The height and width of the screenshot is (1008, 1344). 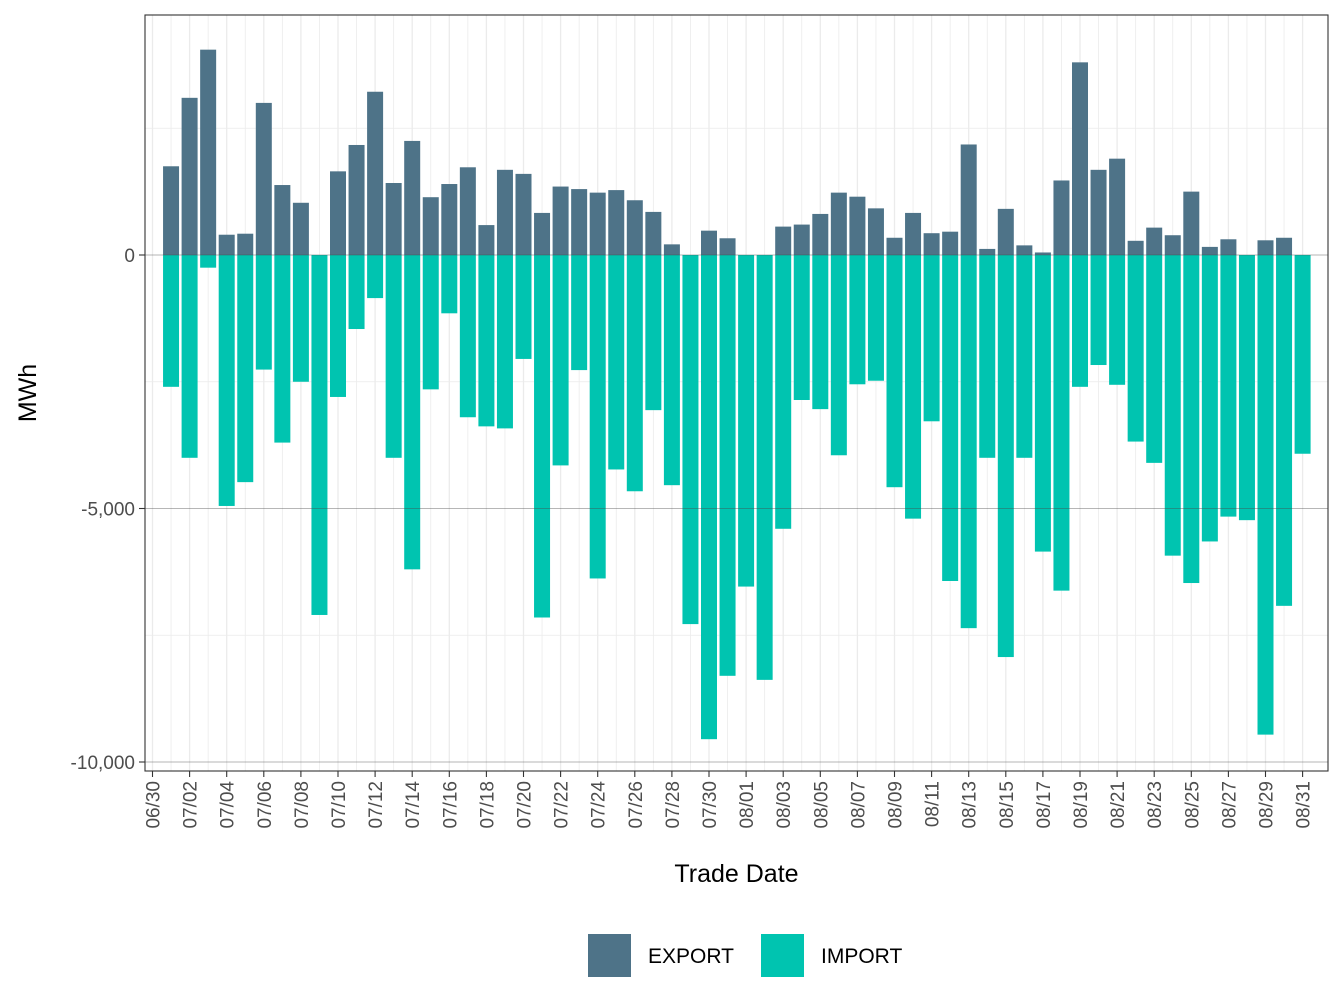 What do you see at coordinates (103, 763) in the screenshot?
I see `y-tick-label: -10,000` at bounding box center [103, 763].